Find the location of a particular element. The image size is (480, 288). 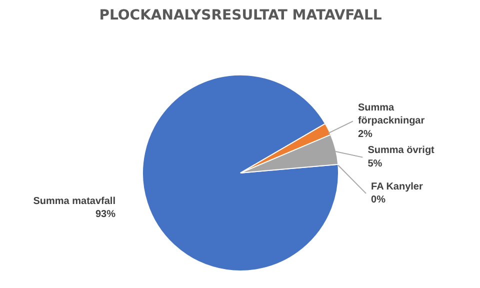

slice-label: Summa övrigt is located at coordinates (402, 150).